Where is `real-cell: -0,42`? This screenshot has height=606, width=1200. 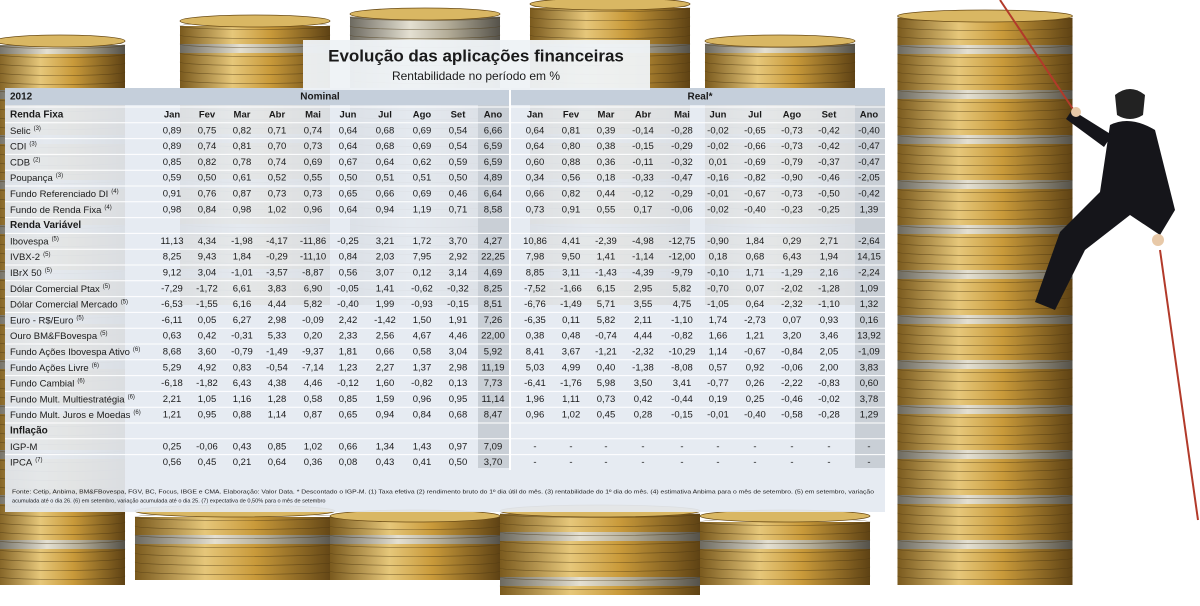
real-cell: -0,42 is located at coordinates (829, 130).